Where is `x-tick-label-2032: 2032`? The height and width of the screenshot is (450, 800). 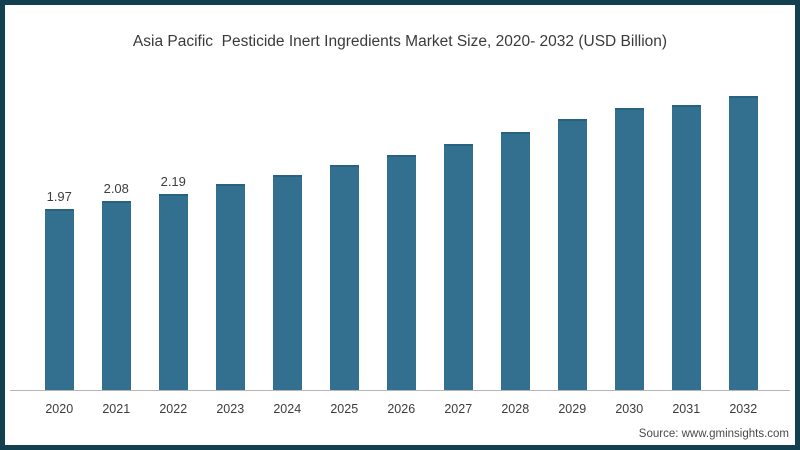 x-tick-label-2032: 2032 is located at coordinates (743, 409).